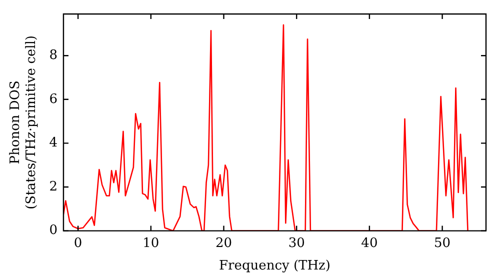 Image resolution: width=500 pixels, height=280 pixels. I want to click on y-tick-label: 4, so click(53, 143).